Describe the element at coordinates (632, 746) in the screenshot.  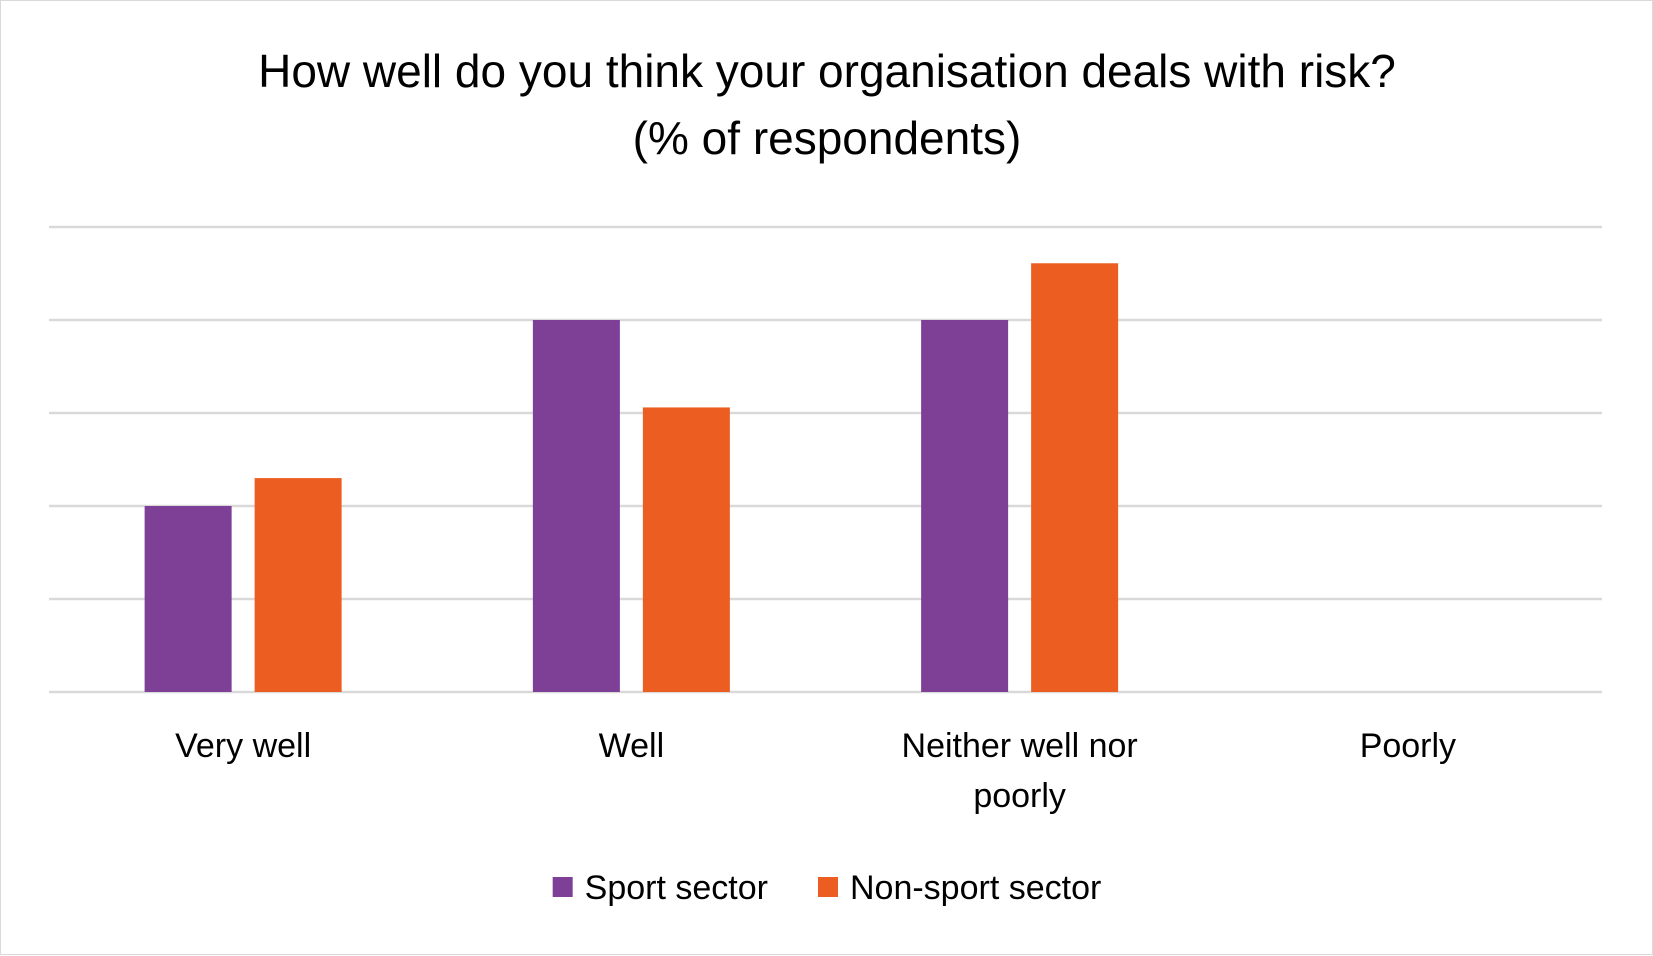
I see `category-label-well: Well` at that location.